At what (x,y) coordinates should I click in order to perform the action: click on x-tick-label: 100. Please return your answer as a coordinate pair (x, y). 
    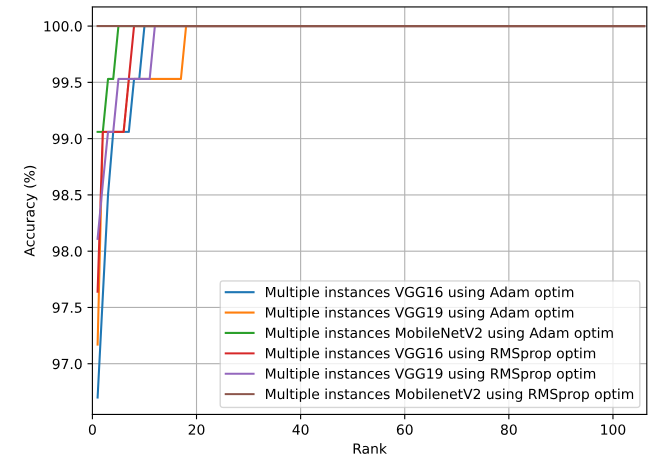
    Looking at the image, I should click on (613, 429).